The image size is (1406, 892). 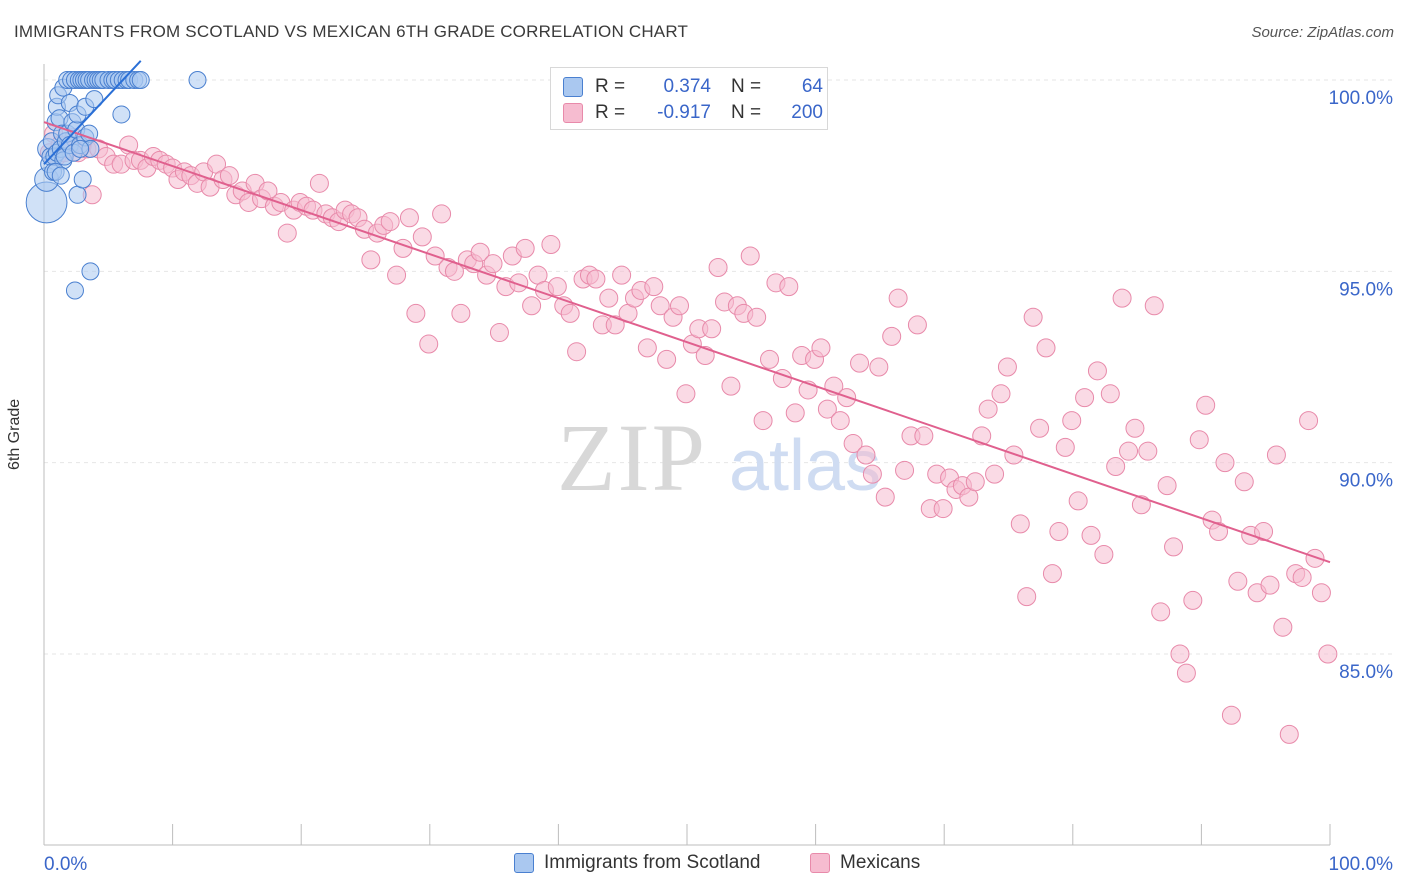 I want to click on legend-item-mexicans: Mexicans, so click(x=865, y=863).